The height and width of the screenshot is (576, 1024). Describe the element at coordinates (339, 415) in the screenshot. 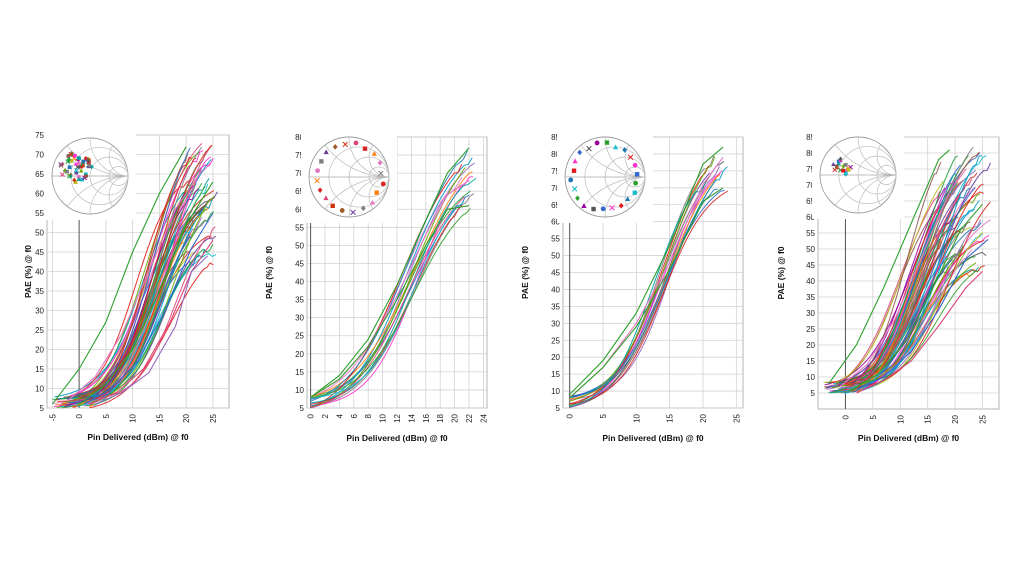

I see `x-tick-label: 4` at that location.